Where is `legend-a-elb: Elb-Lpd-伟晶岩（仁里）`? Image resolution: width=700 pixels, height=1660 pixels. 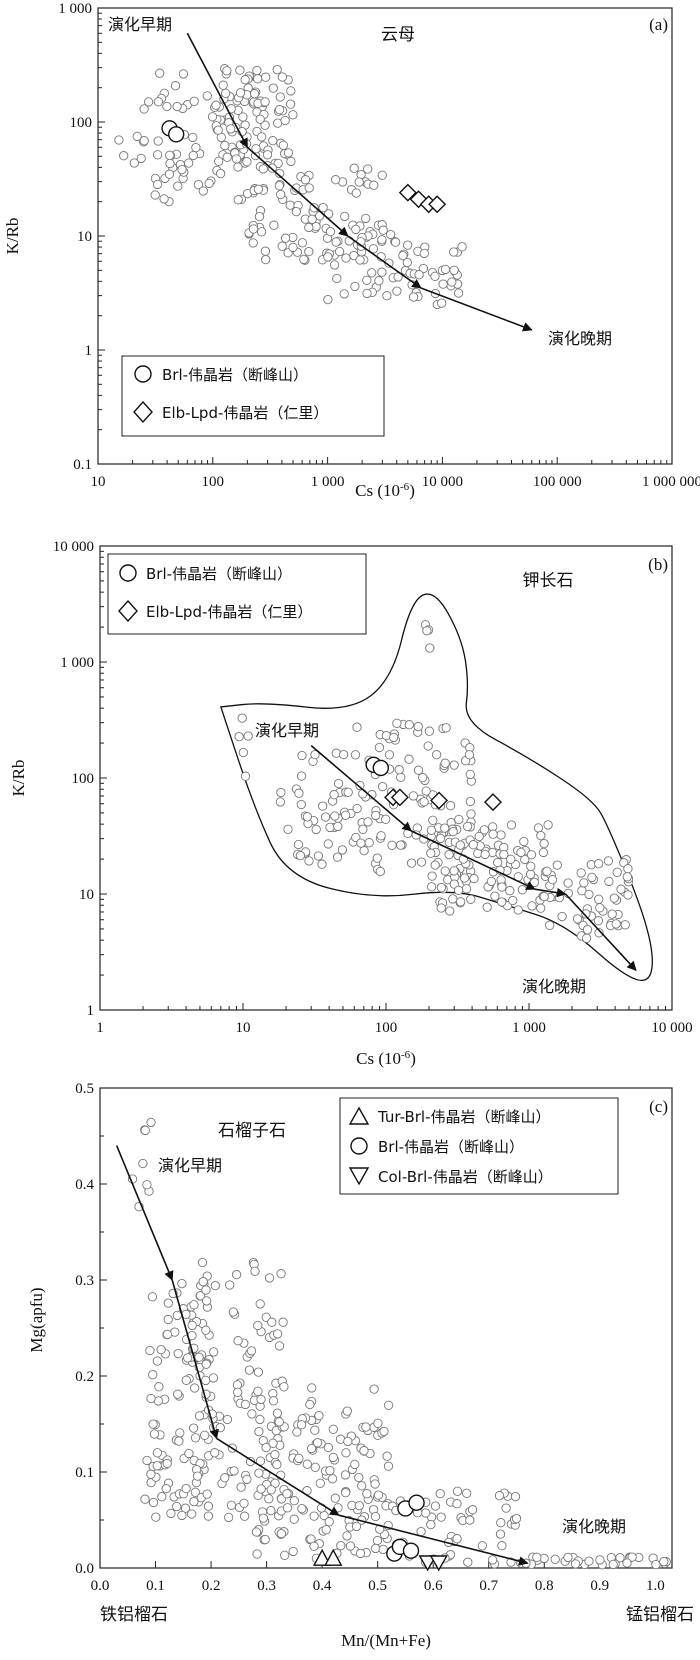 legend-a-elb: Elb-Lpd-伟晶岩（仁里） is located at coordinates (245, 413).